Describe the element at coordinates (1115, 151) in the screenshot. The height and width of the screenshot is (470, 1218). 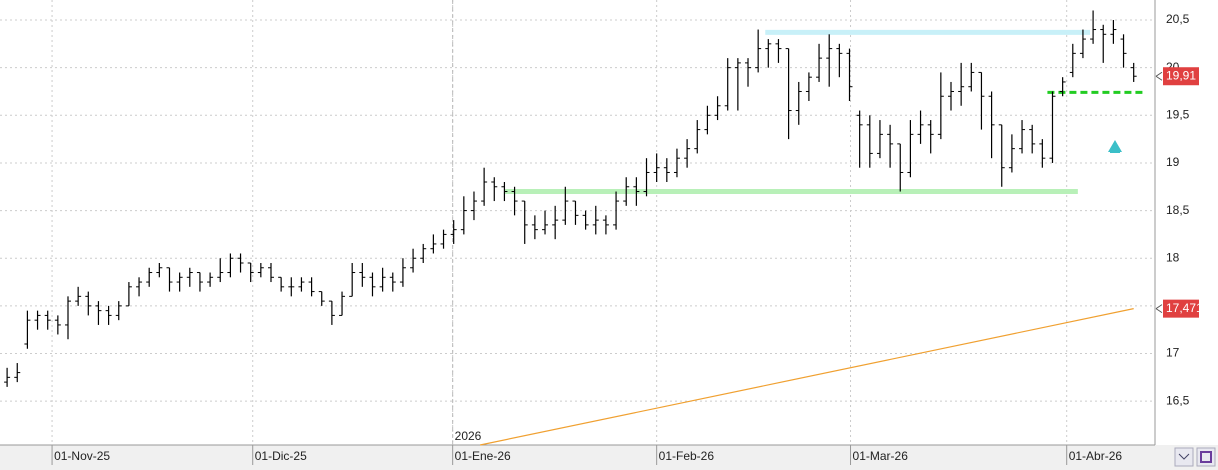
I see `up-arrow-stem` at that location.